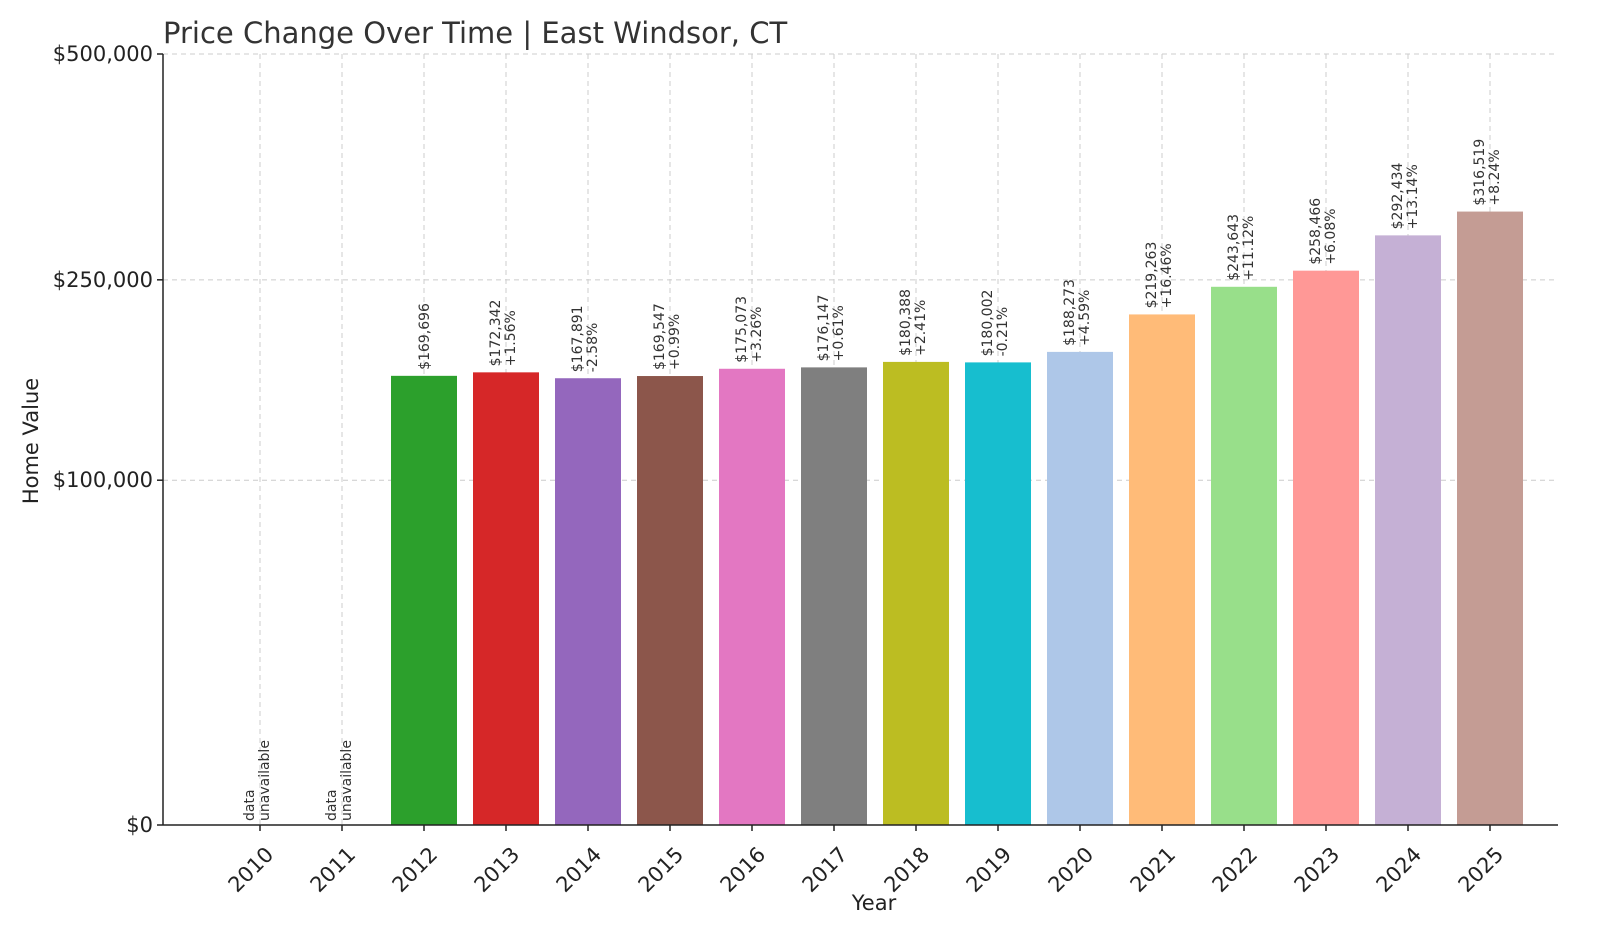  What do you see at coordinates (497, 869) in the screenshot?
I see `x-tick-label: 2013` at bounding box center [497, 869].